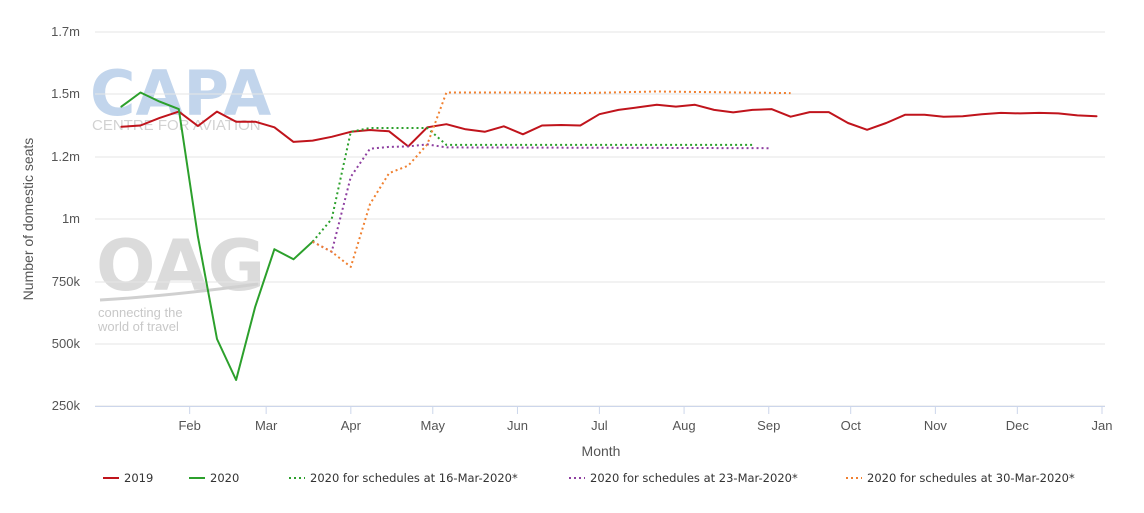 This screenshot has height=513, width=1144. What do you see at coordinates (65, 31) in the screenshot?
I see `y-tick-label: 1.7m` at bounding box center [65, 31].